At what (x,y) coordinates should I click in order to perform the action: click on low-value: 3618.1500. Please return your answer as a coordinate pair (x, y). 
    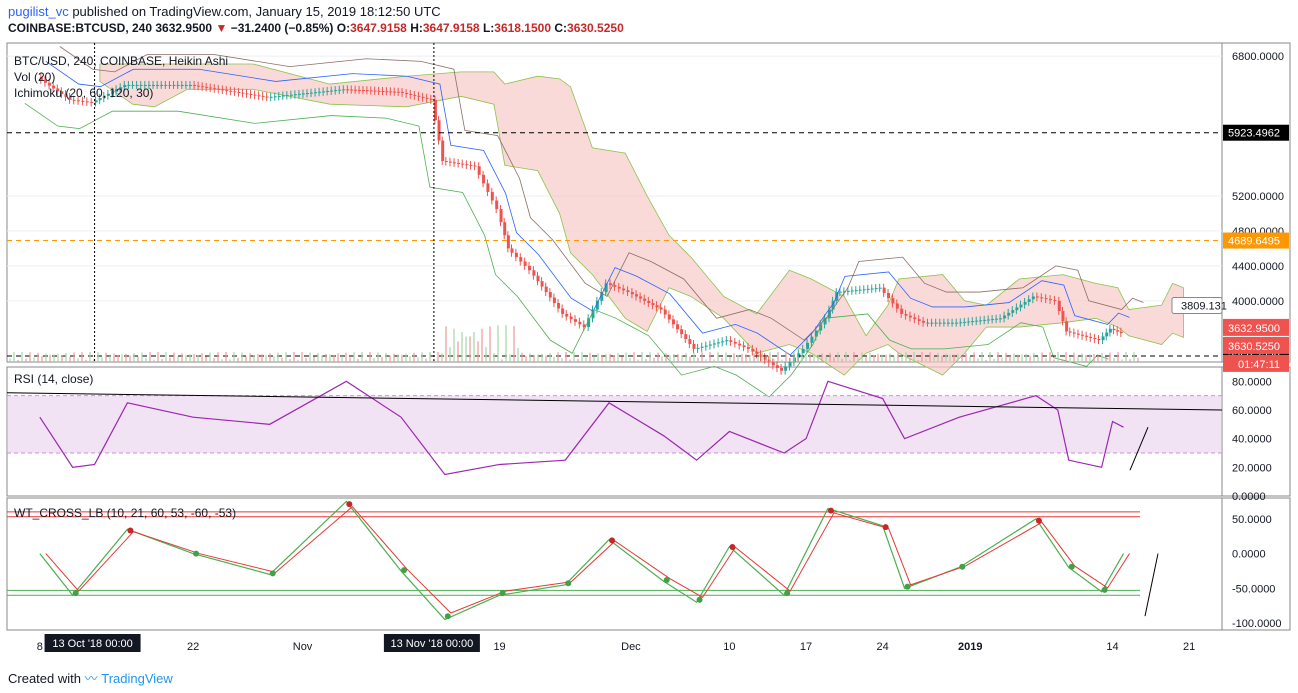
    Looking at the image, I should click on (523, 28).